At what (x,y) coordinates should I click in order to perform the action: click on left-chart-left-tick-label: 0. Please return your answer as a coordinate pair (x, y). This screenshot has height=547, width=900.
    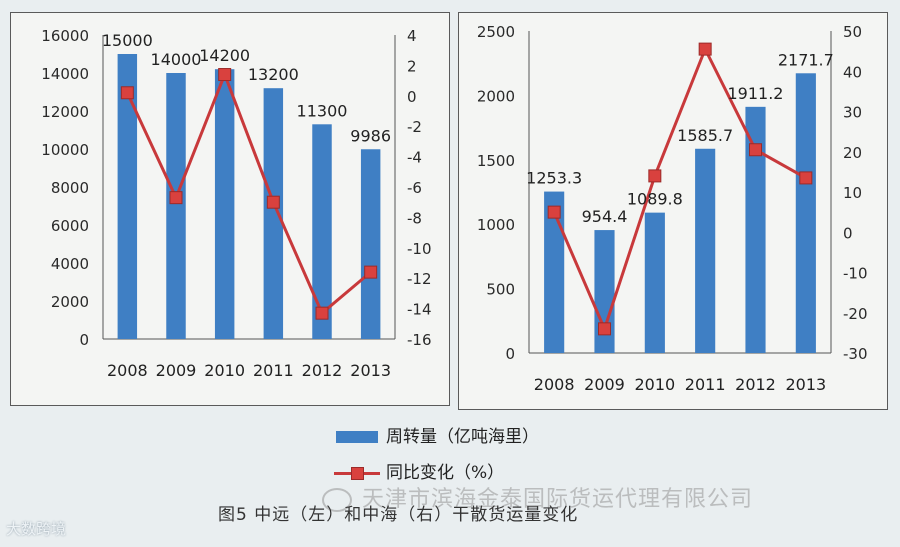
    Looking at the image, I should click on (84, 340).